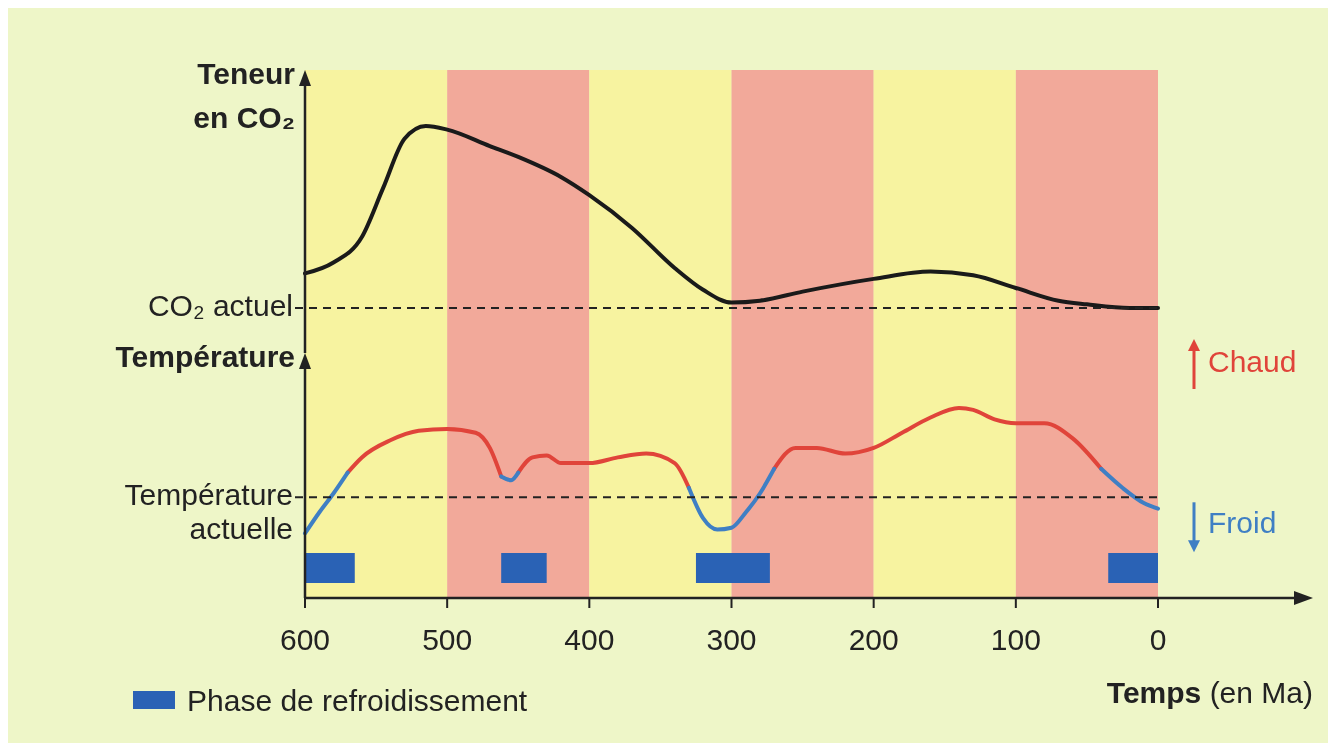  I want to click on legend-label: Phase de refroidissement, so click(357, 700).